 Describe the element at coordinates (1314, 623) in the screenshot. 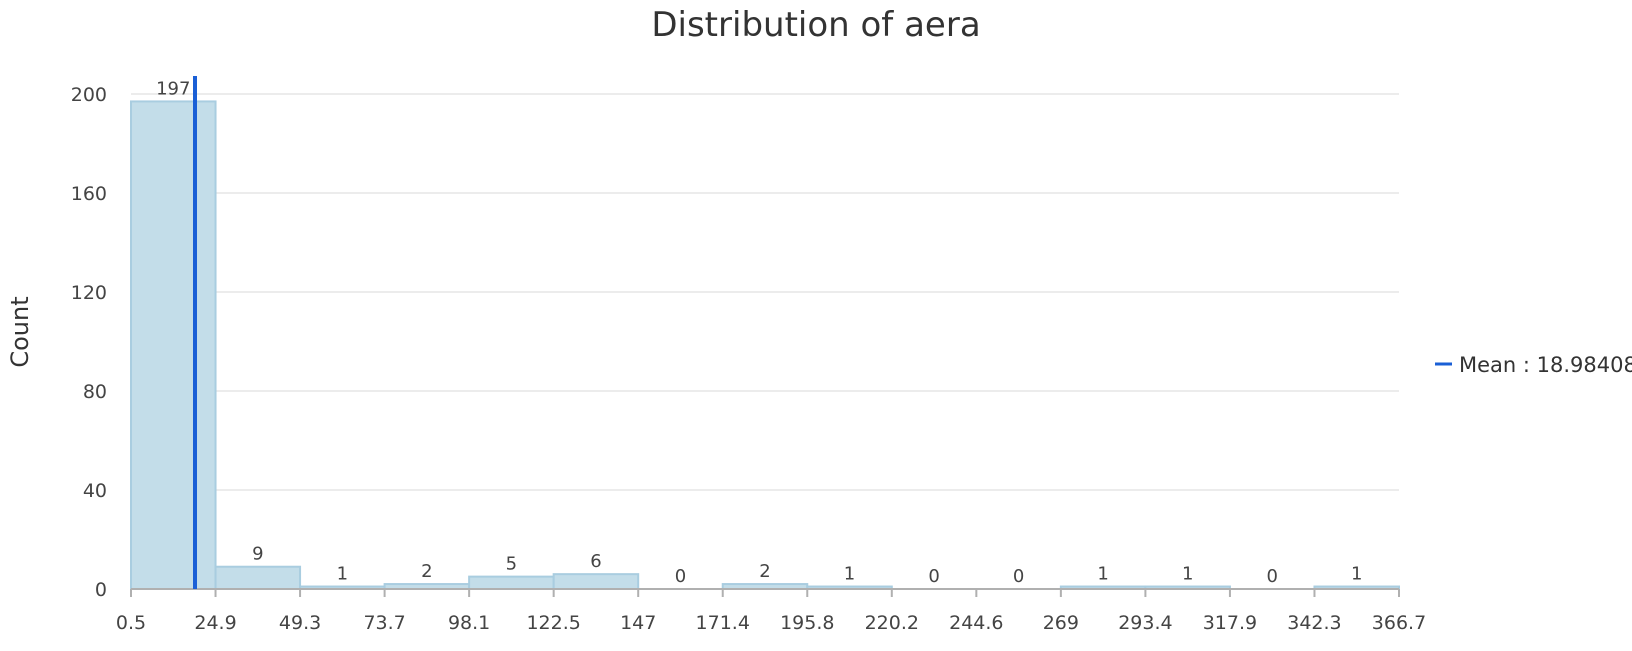

I see `x-tick-label: 342.3` at that location.